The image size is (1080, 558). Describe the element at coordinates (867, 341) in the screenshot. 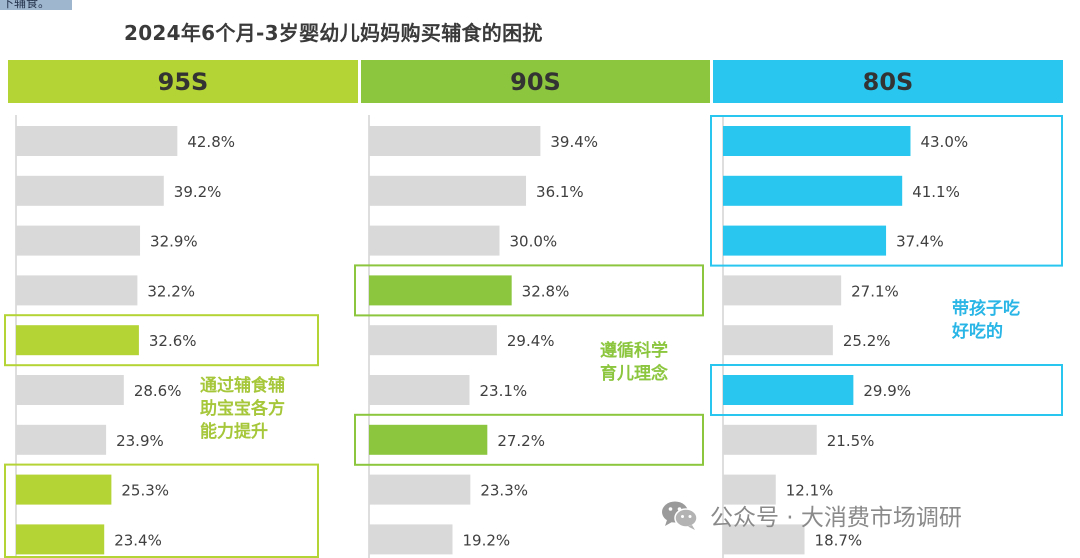

I see `data-label-80S-5: 25.2%` at that location.